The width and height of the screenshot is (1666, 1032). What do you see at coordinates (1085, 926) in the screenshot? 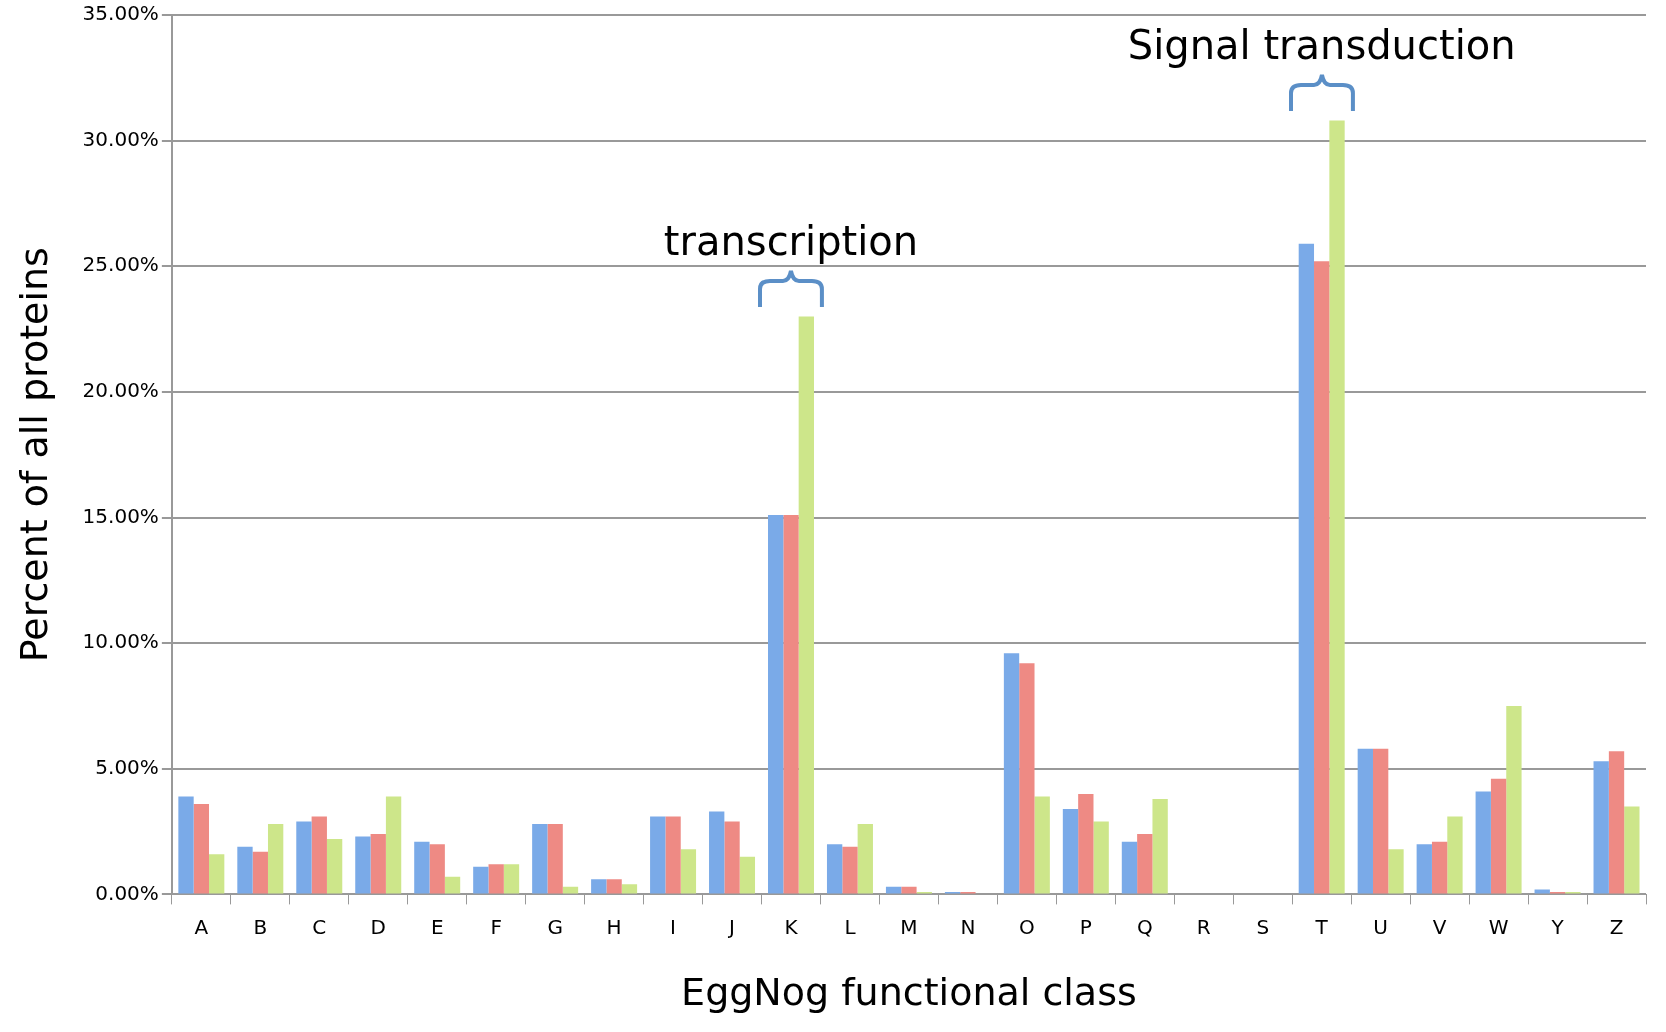
I see `x-tick-label: P` at bounding box center [1085, 926].